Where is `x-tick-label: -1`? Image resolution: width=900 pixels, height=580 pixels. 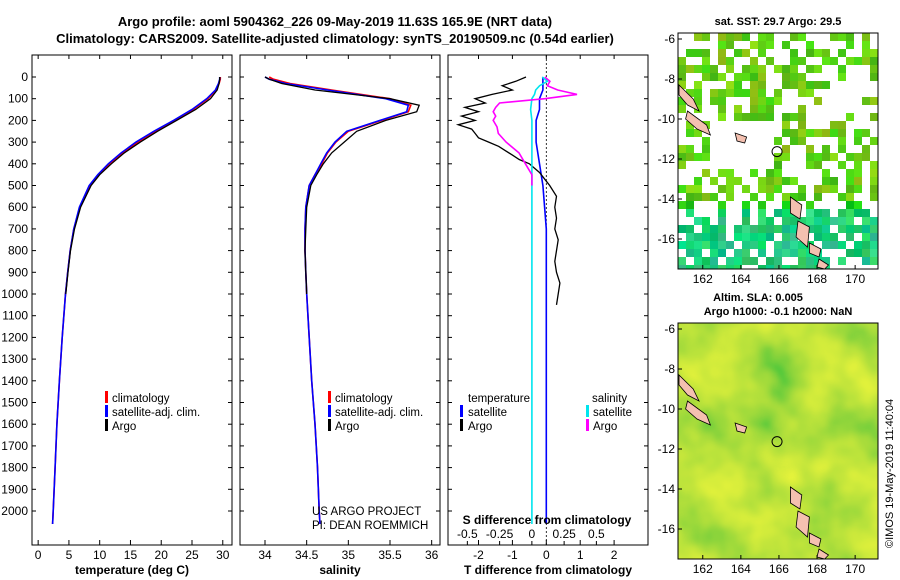 x-tick-label: -1 is located at coordinates (512, 555).